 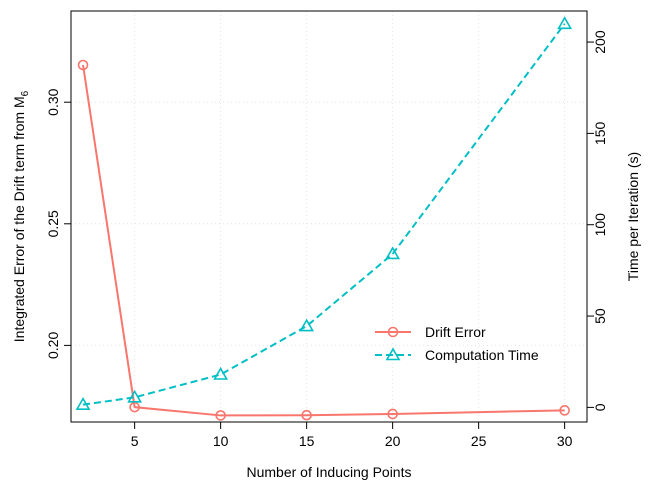 What do you see at coordinates (393, 332) in the screenshot?
I see `legend-marker-drift-error` at bounding box center [393, 332].